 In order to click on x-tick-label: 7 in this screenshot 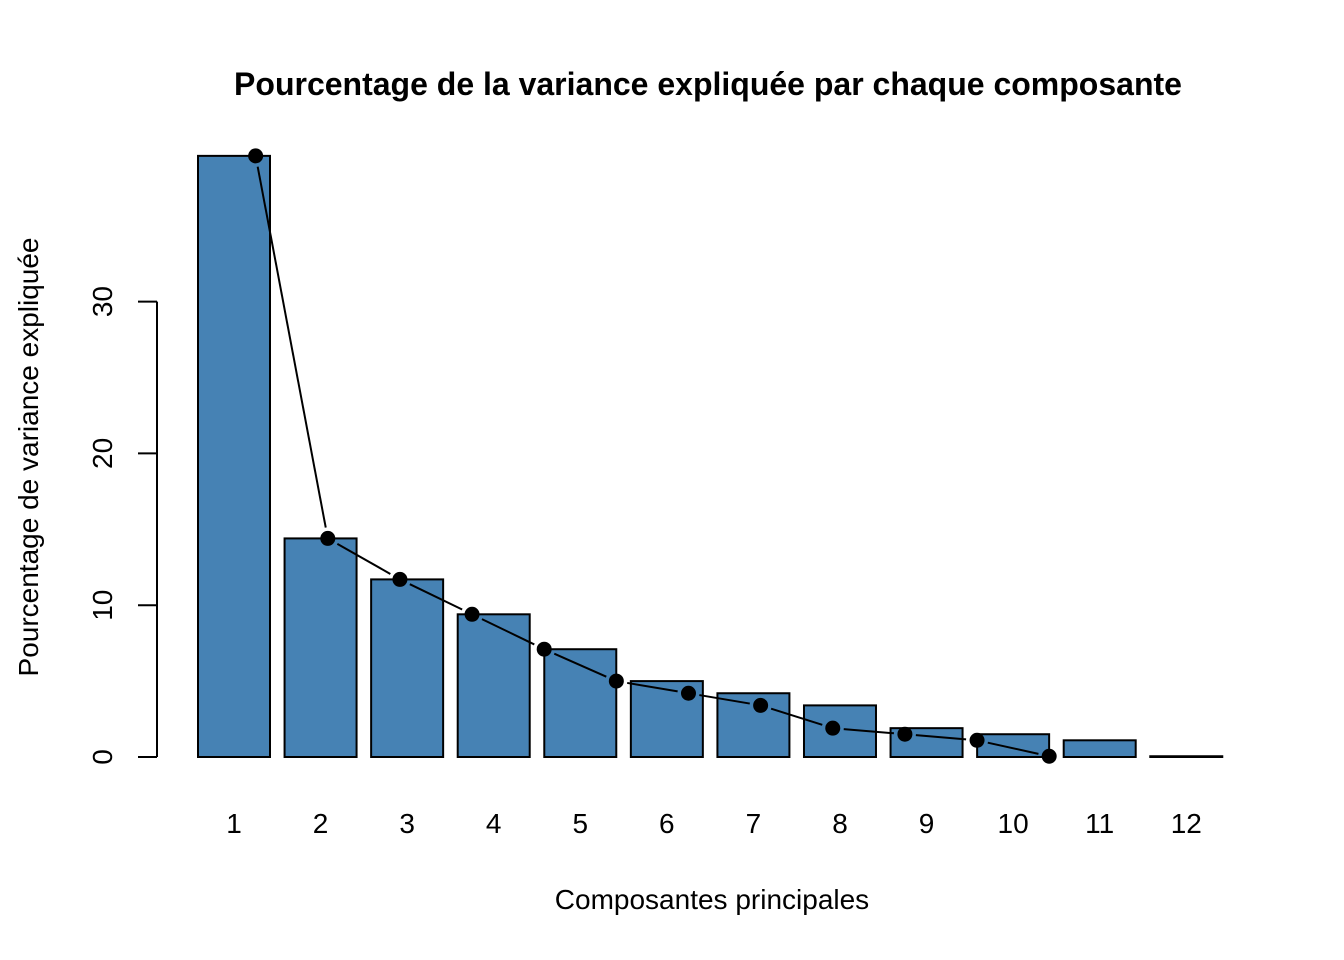, I will do `click(754, 823)`.